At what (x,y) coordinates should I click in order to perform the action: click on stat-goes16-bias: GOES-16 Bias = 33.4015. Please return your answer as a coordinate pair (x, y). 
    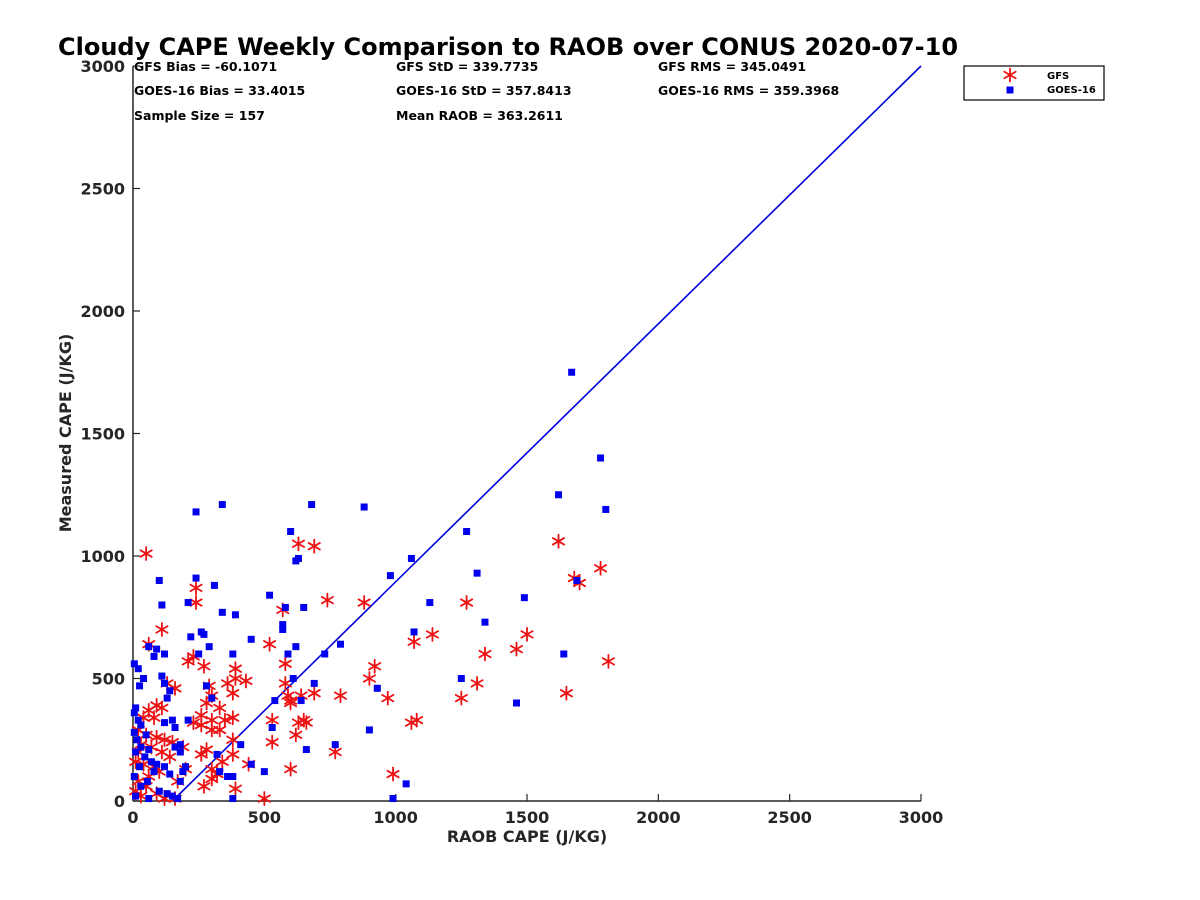
    Looking at the image, I should click on (219, 90).